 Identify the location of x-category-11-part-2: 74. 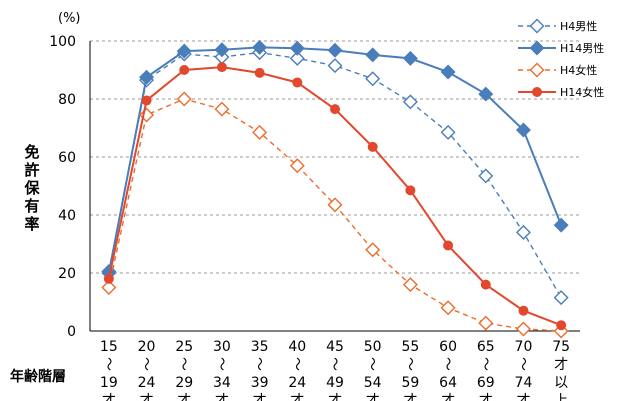
(524, 383).